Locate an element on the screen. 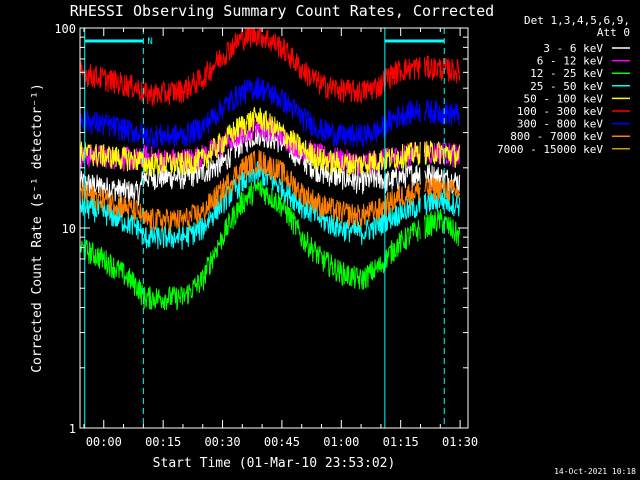 The height and width of the screenshot is (480, 640). x-tick-label-6: 01:30 is located at coordinates (460, 442).